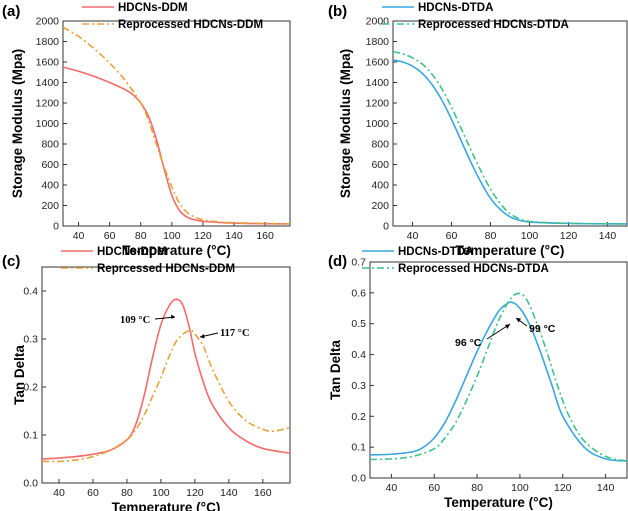 This screenshot has height=511, width=628. I want to click on panel-letter: (a), so click(11, 11).